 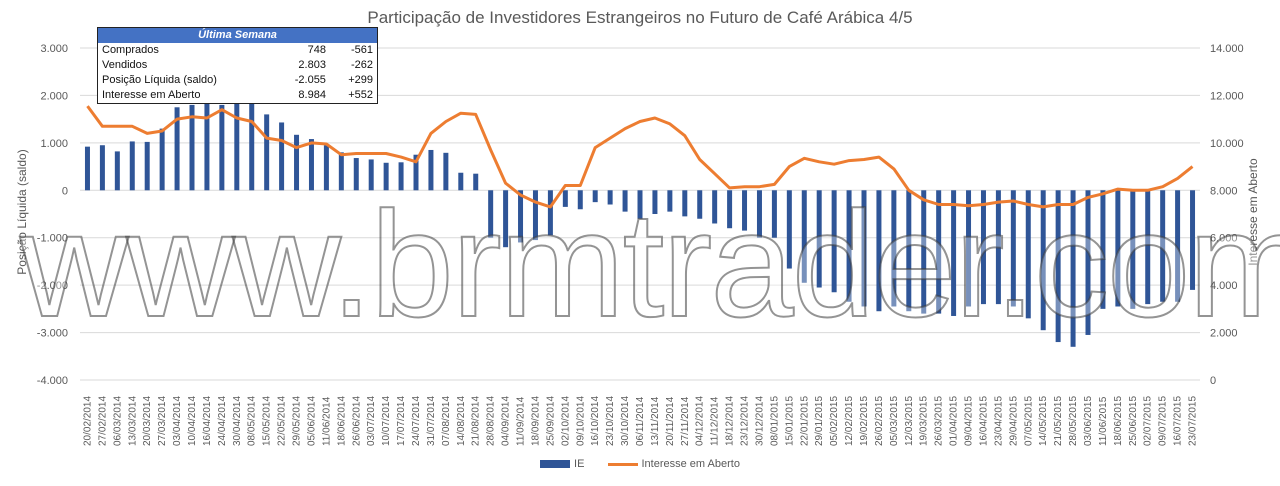 What do you see at coordinates (690, 464) in the screenshot?
I see `legend-label-interesse: Interesse em Aberto` at bounding box center [690, 464].